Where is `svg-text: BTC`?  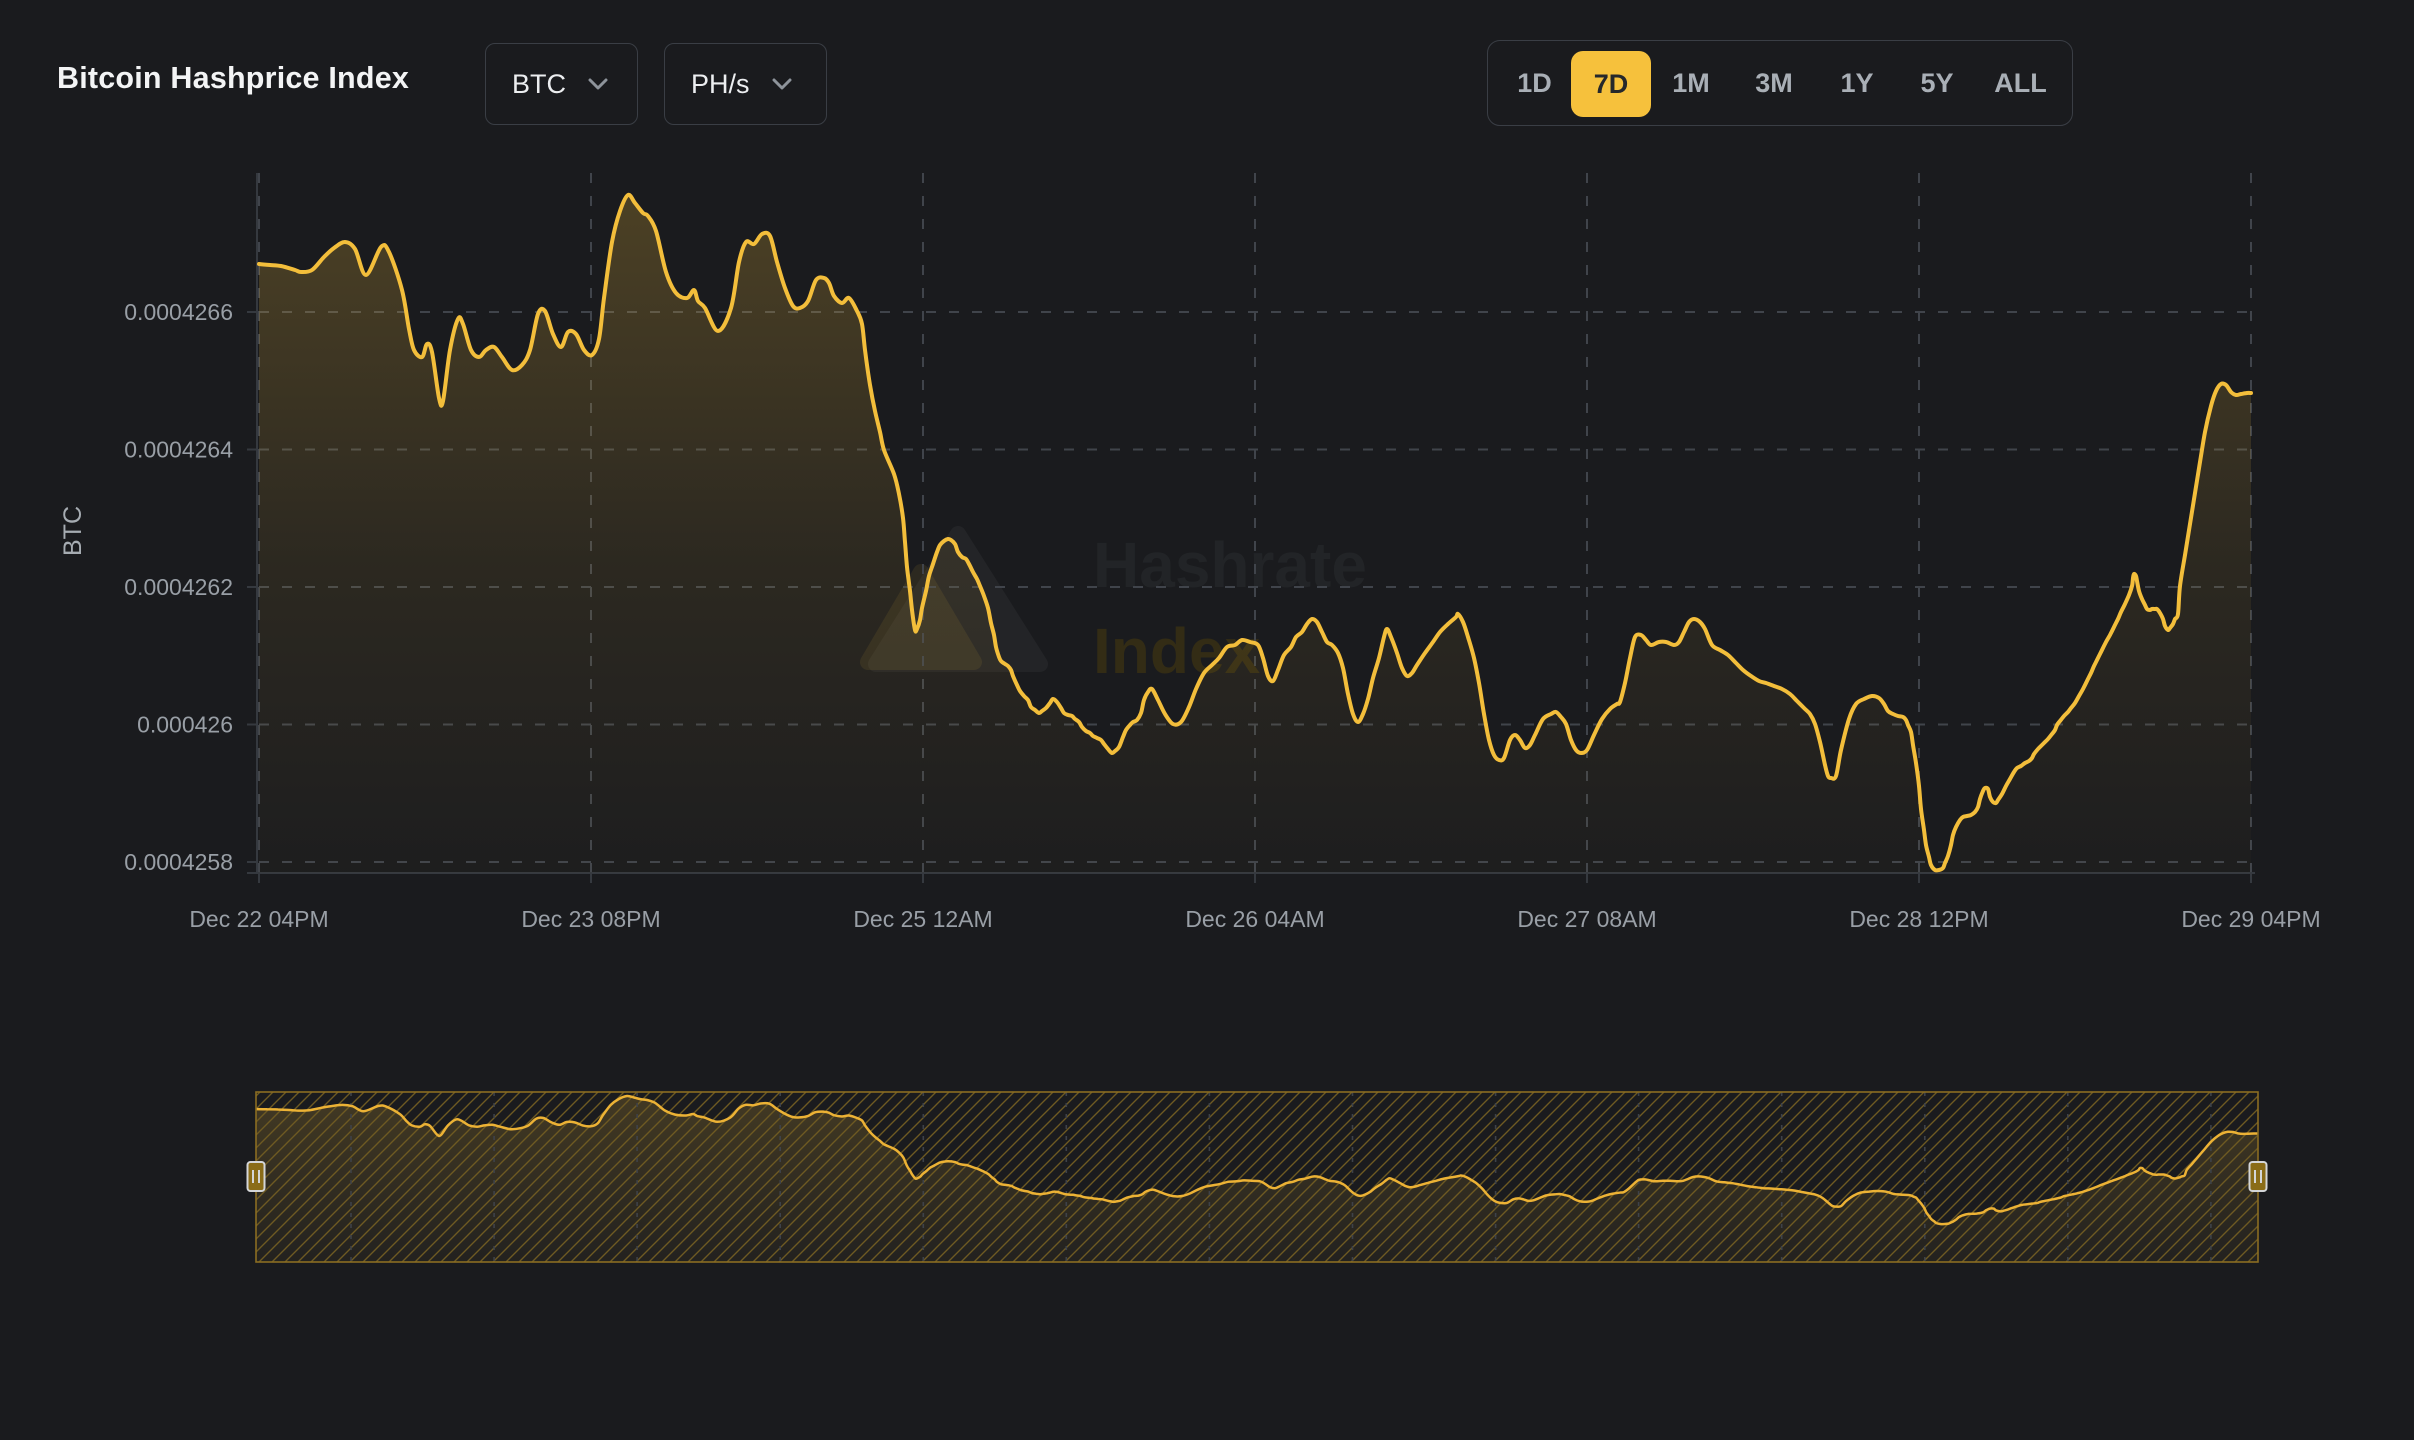 svg-text: BTC is located at coordinates (73, 531).